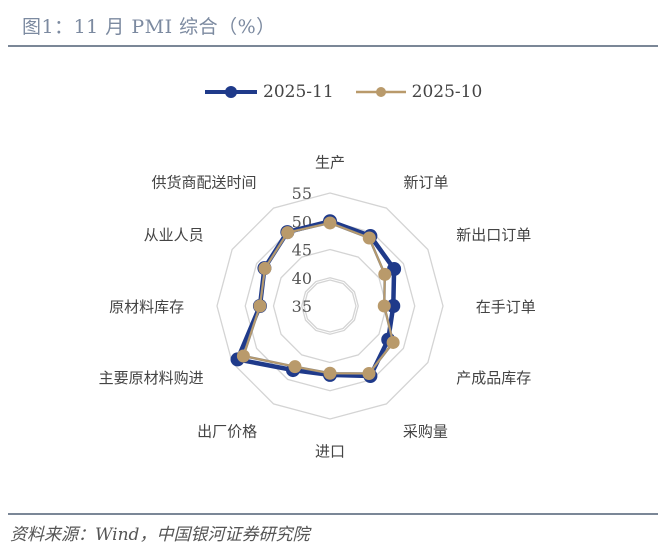 This screenshot has width=660, height=547. Describe the element at coordinates (447, 92) in the screenshot. I see `legend-label: 2025-10` at that location.